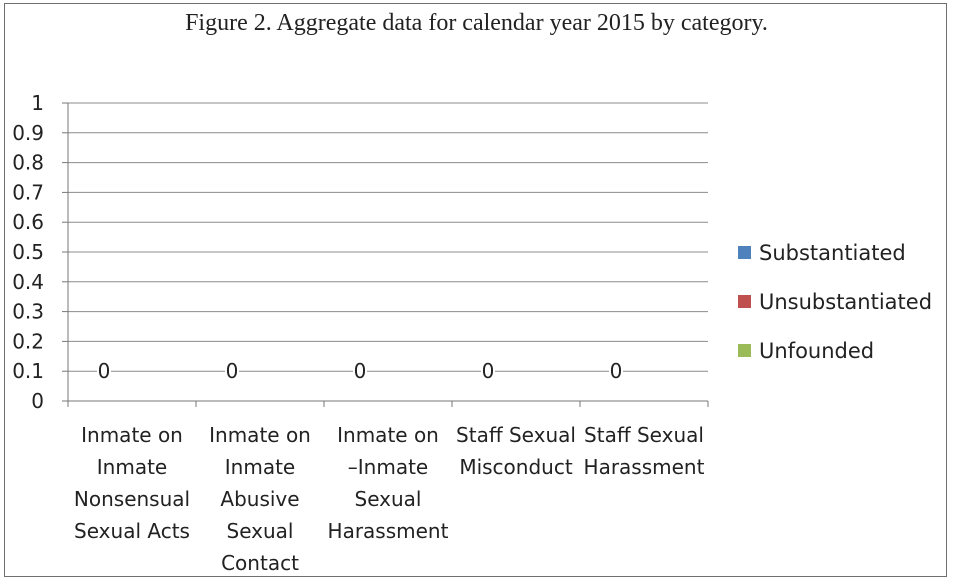 This screenshot has height=581, width=953. What do you see at coordinates (744, 350) in the screenshot?
I see `legend-swatch-unfounded` at bounding box center [744, 350].